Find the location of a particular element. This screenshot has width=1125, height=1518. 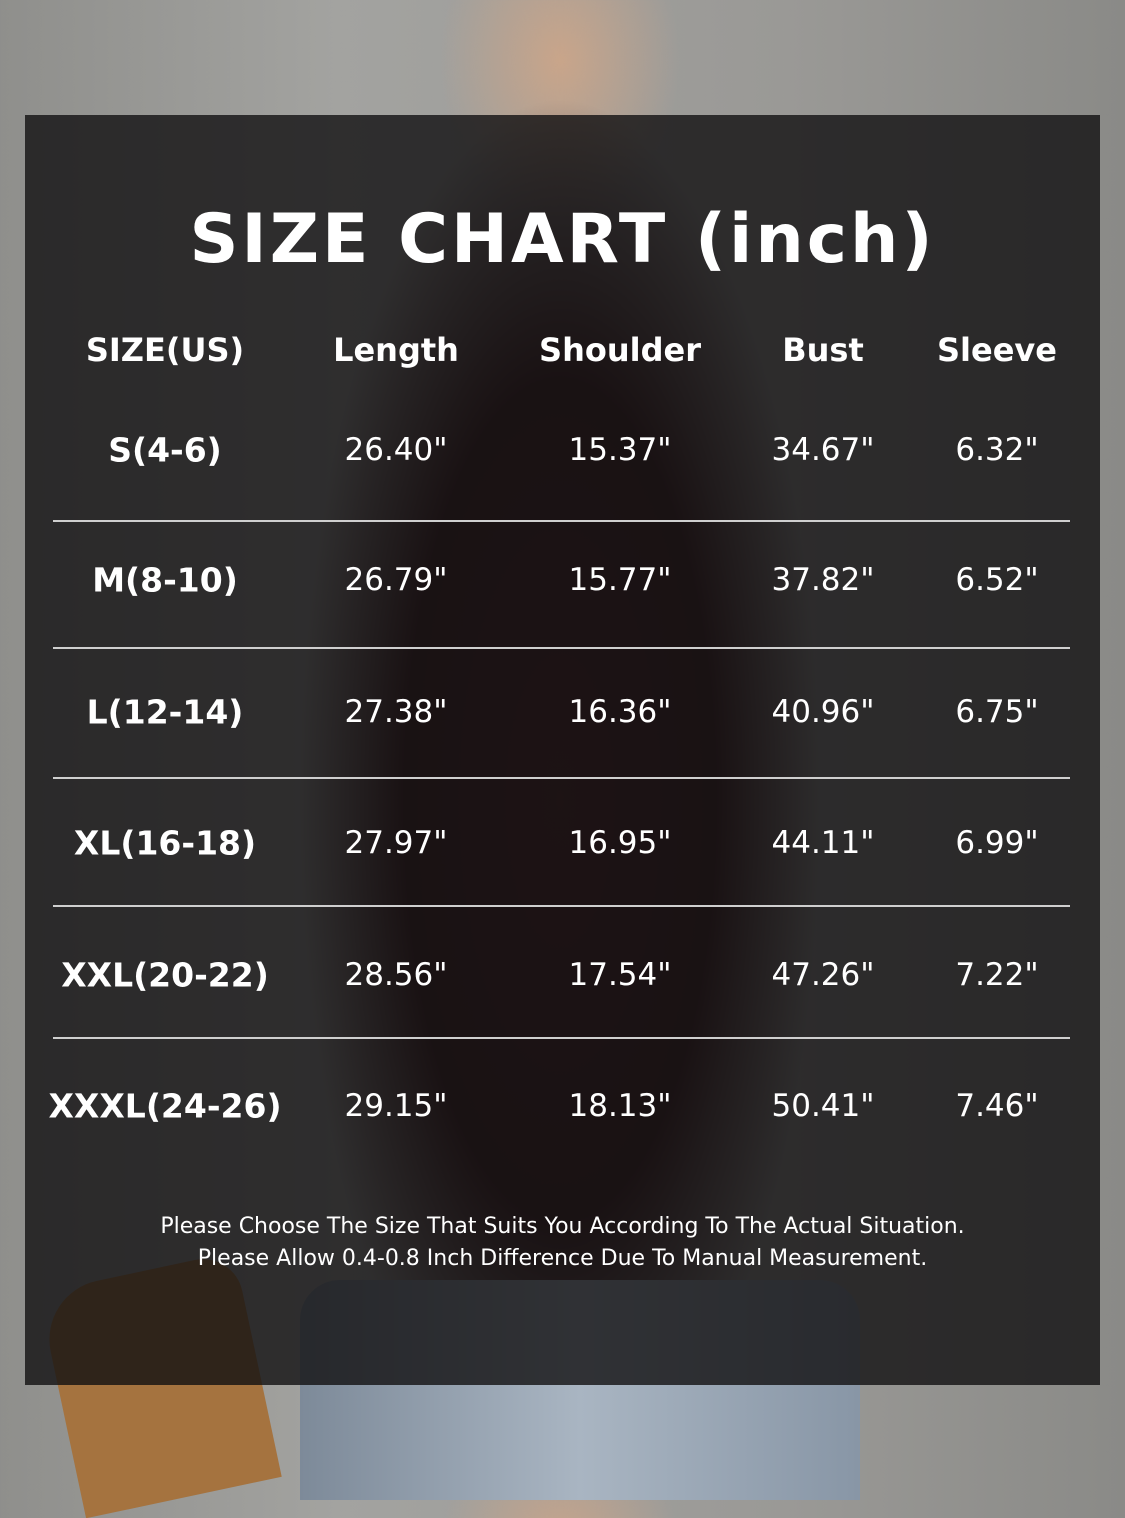

cell-length: 27.38" is located at coordinates (396, 712).